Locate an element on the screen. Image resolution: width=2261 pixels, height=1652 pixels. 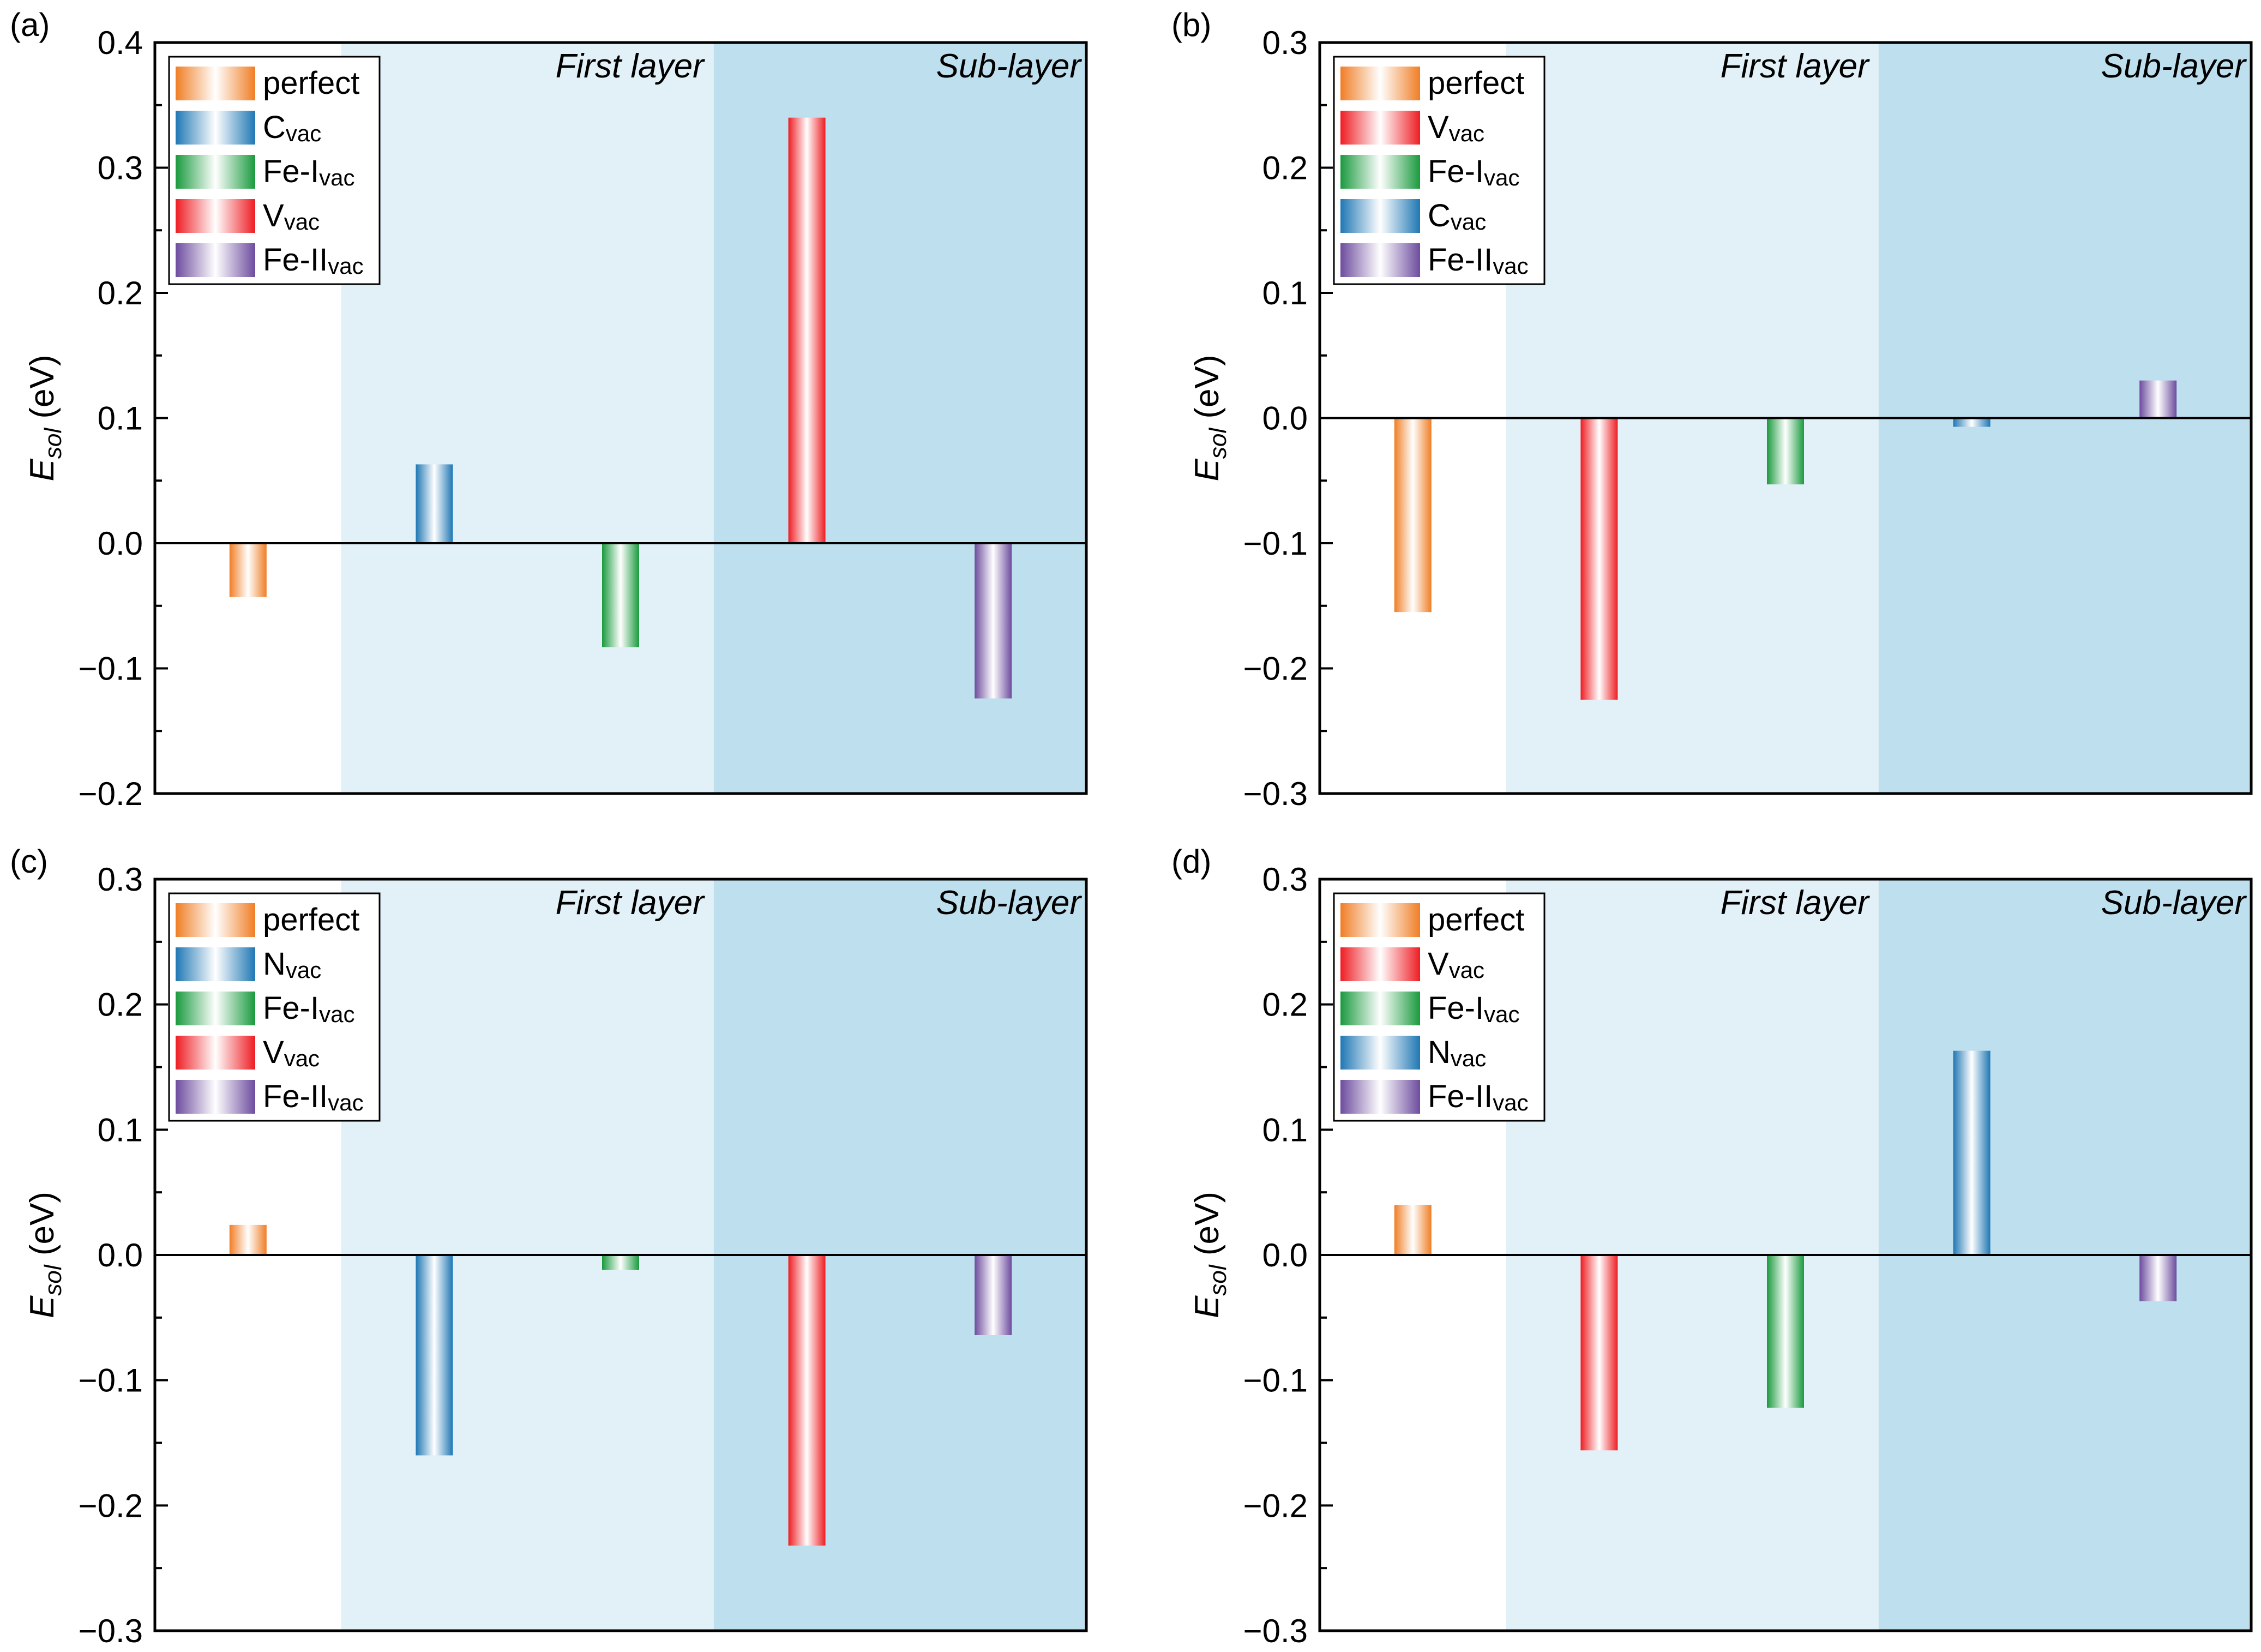
panel-label: (b) is located at coordinates (1191, 25).